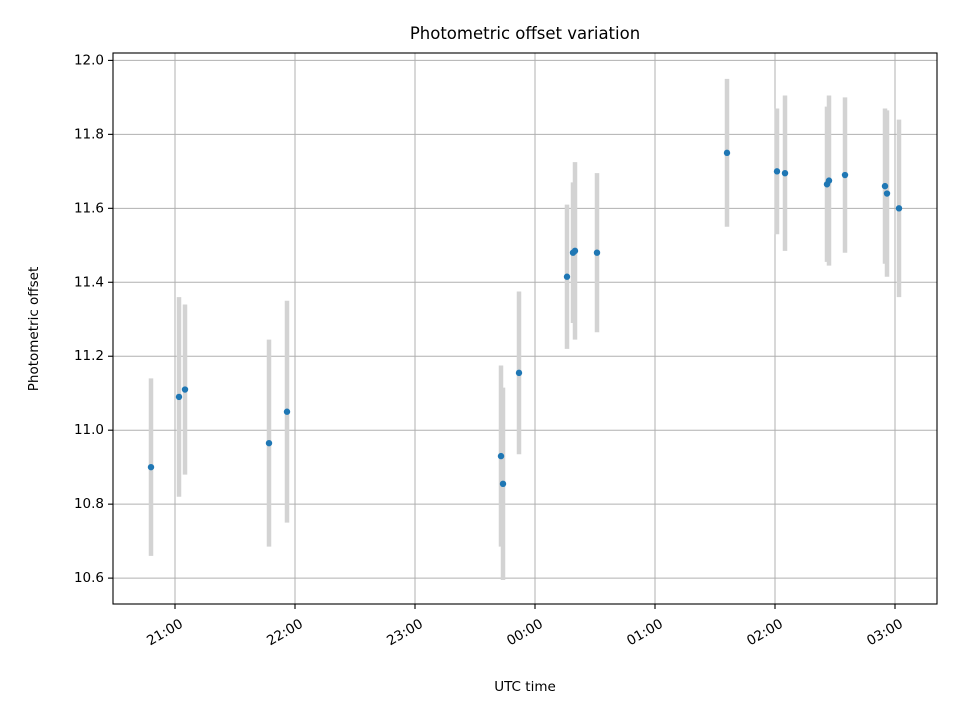 Image resolution: width=960 pixels, height=720 pixels. I want to click on y-tick-label: 12.0, so click(89, 60).